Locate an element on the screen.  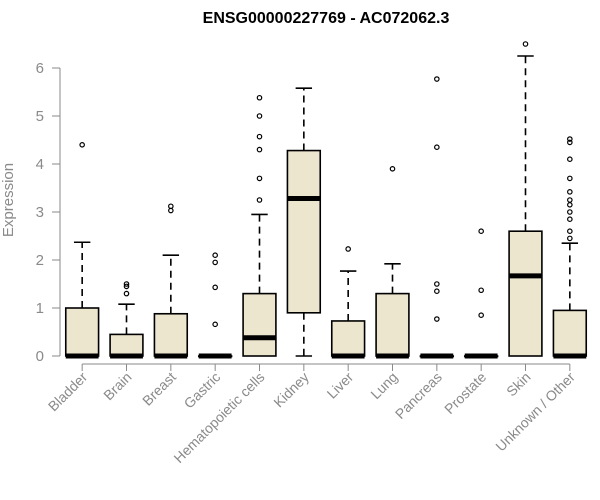
x-tick-label: Bladder is located at coordinates (68, 392).